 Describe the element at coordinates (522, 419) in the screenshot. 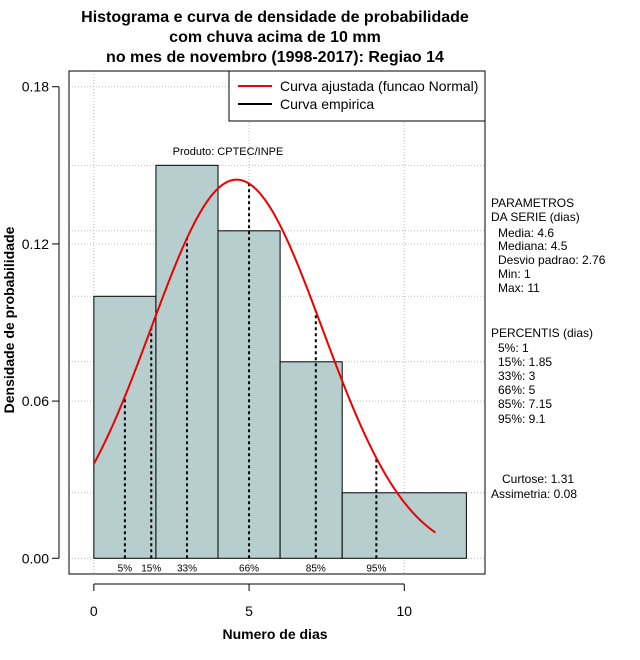

I see `percentil-95: 95%: 9.1` at that location.